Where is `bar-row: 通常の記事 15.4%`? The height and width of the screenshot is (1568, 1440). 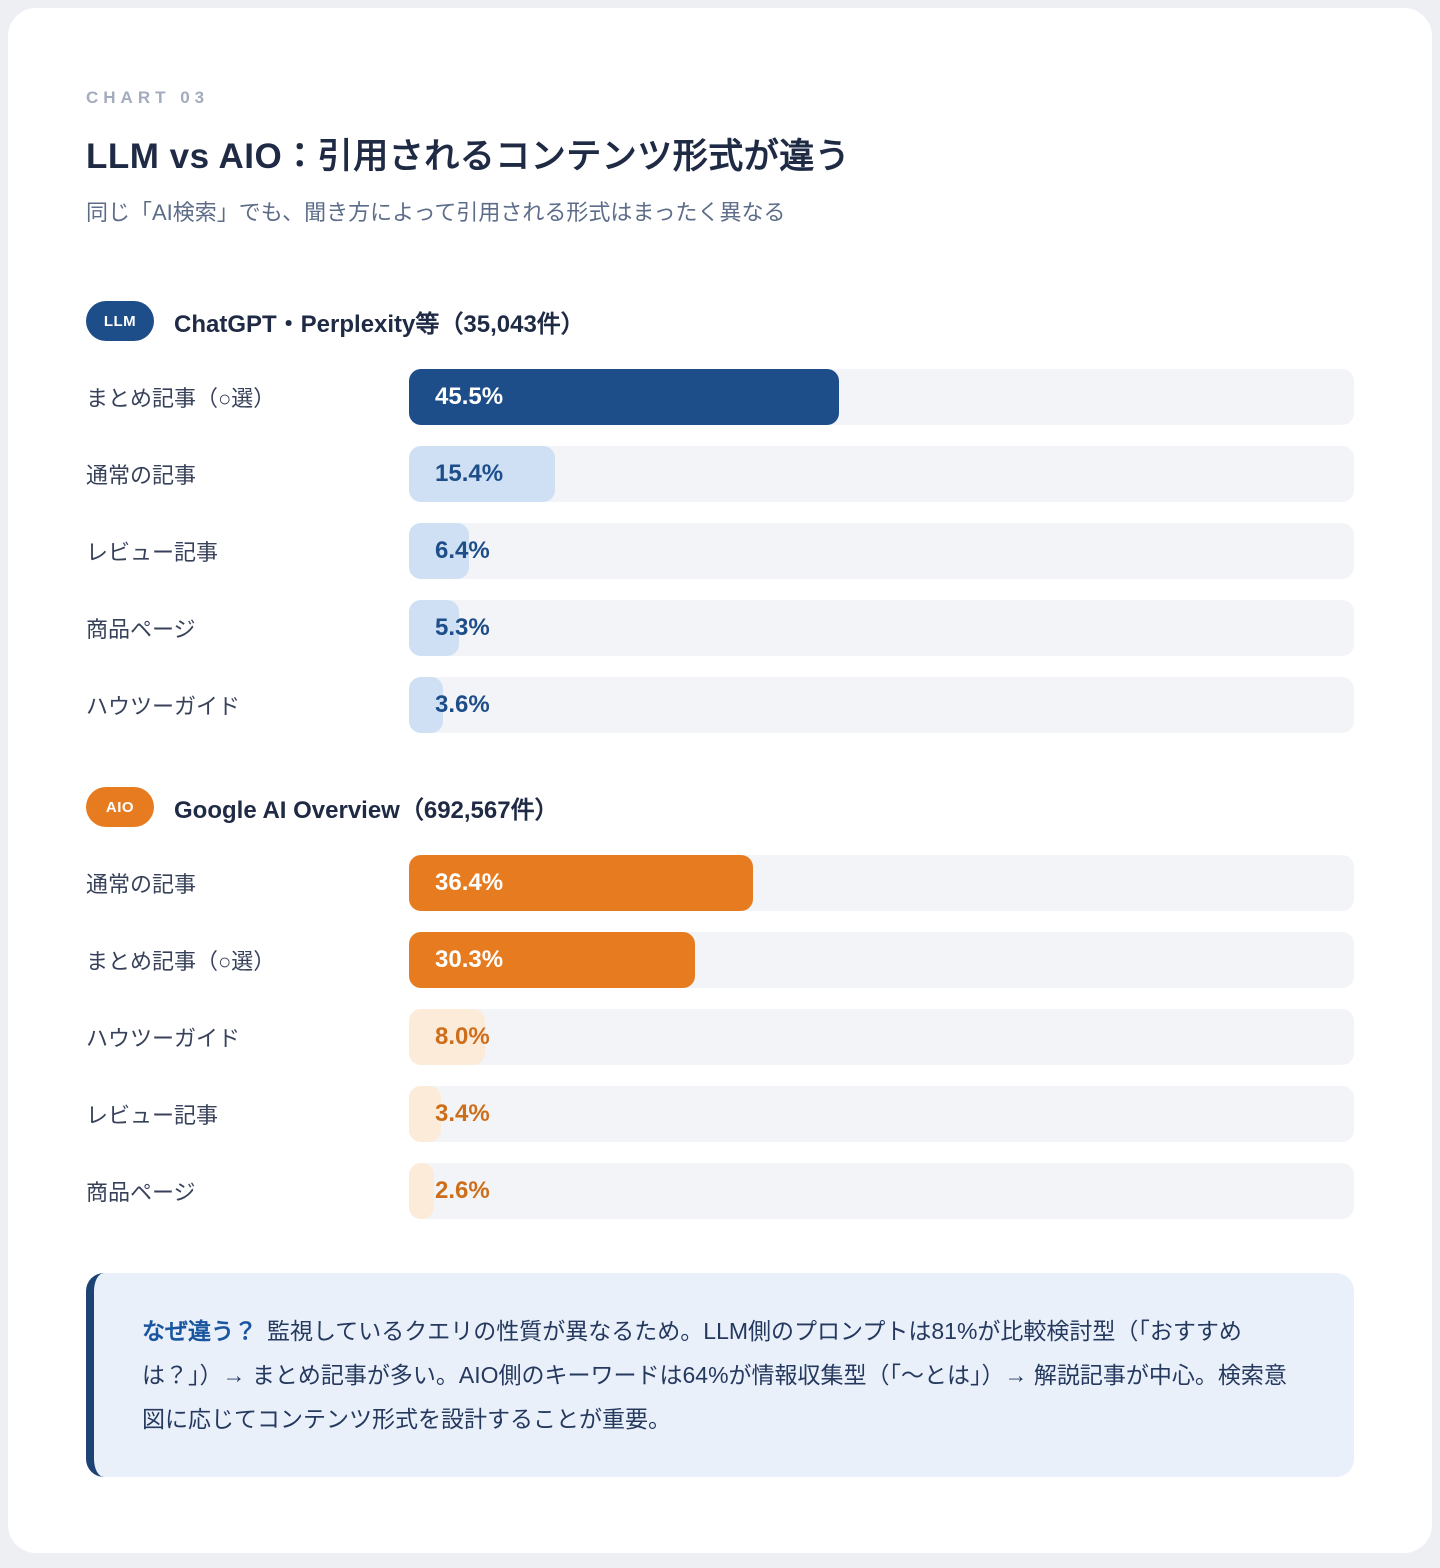
bar-row: 通常の記事 15.4% is located at coordinates (720, 474).